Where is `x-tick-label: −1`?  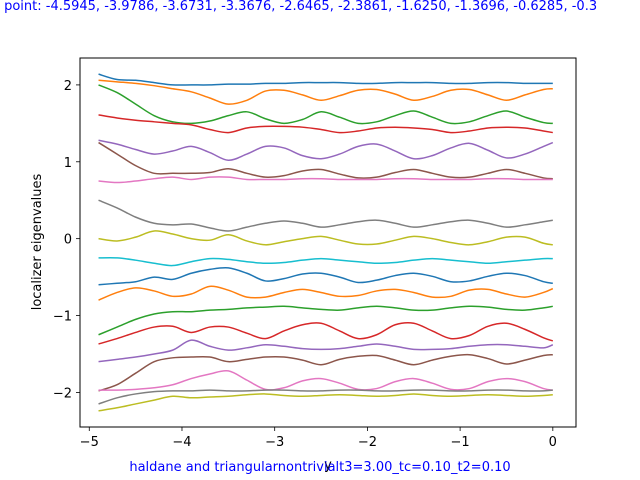
x-tick-label: −1 is located at coordinates (460, 442).